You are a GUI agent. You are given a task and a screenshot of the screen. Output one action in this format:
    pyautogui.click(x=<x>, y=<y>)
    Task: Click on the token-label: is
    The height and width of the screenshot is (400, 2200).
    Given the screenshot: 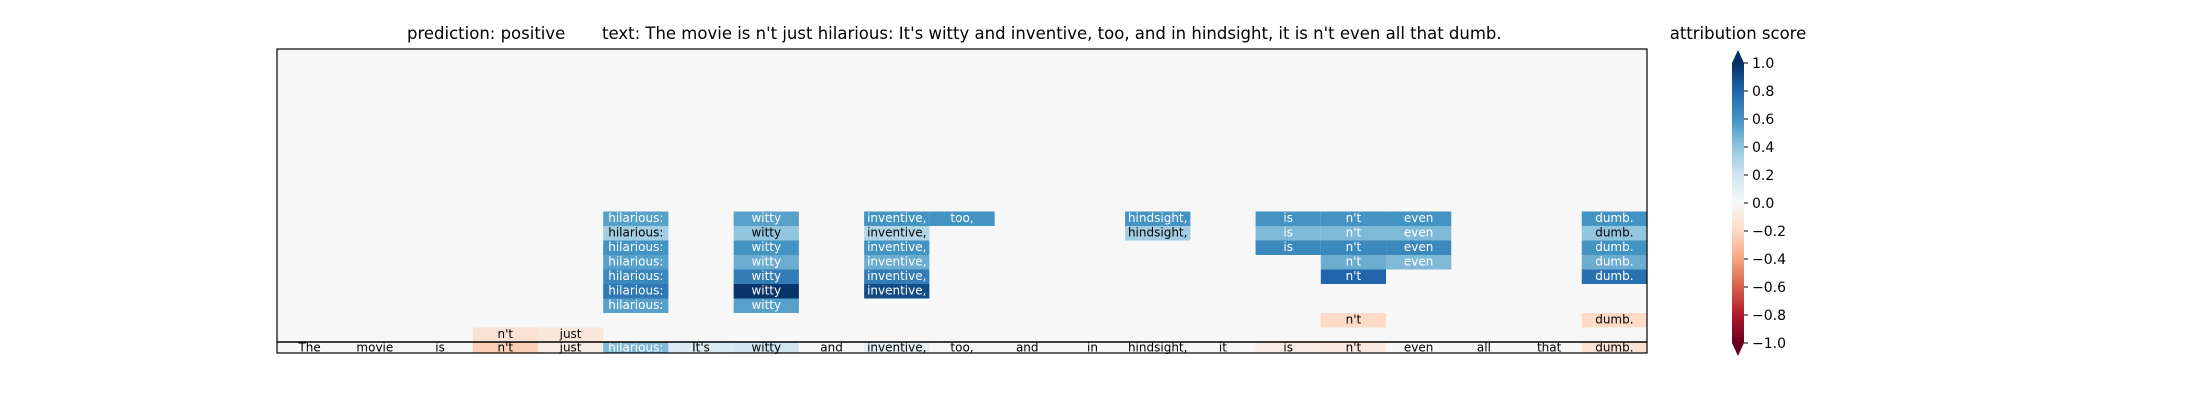 What is the action you would take?
    pyautogui.click(x=440, y=348)
    